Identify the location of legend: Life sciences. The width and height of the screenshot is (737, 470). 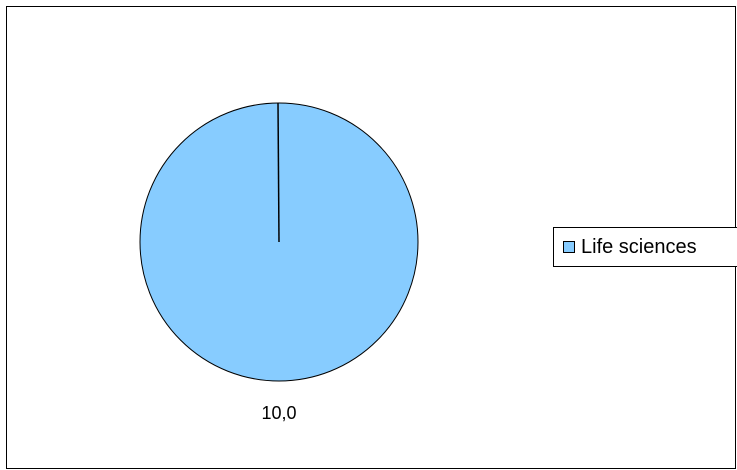
(645, 247).